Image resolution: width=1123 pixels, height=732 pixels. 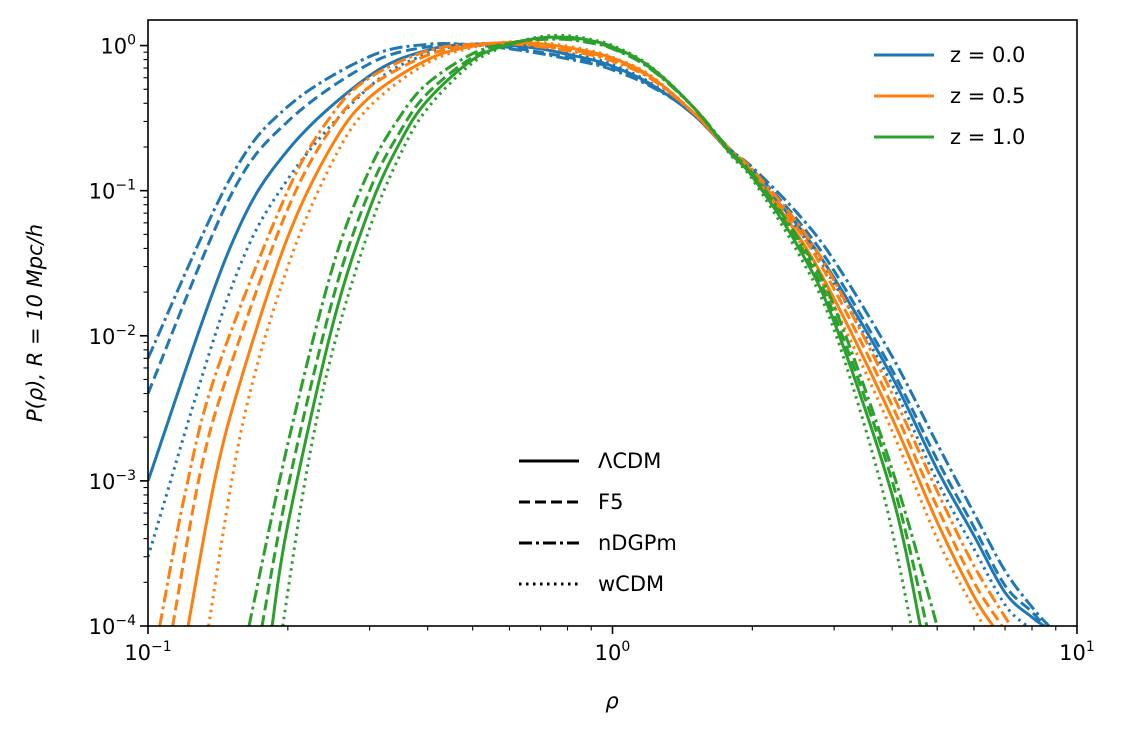 I want to click on y-tick-label: 10⁻³, so click(x=112, y=481).